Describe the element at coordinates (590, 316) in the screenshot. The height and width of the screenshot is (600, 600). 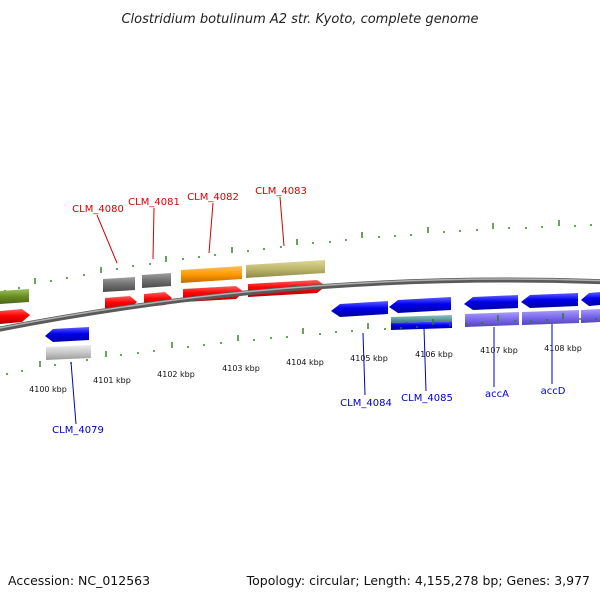
I see `gene-right-partial-box` at that location.